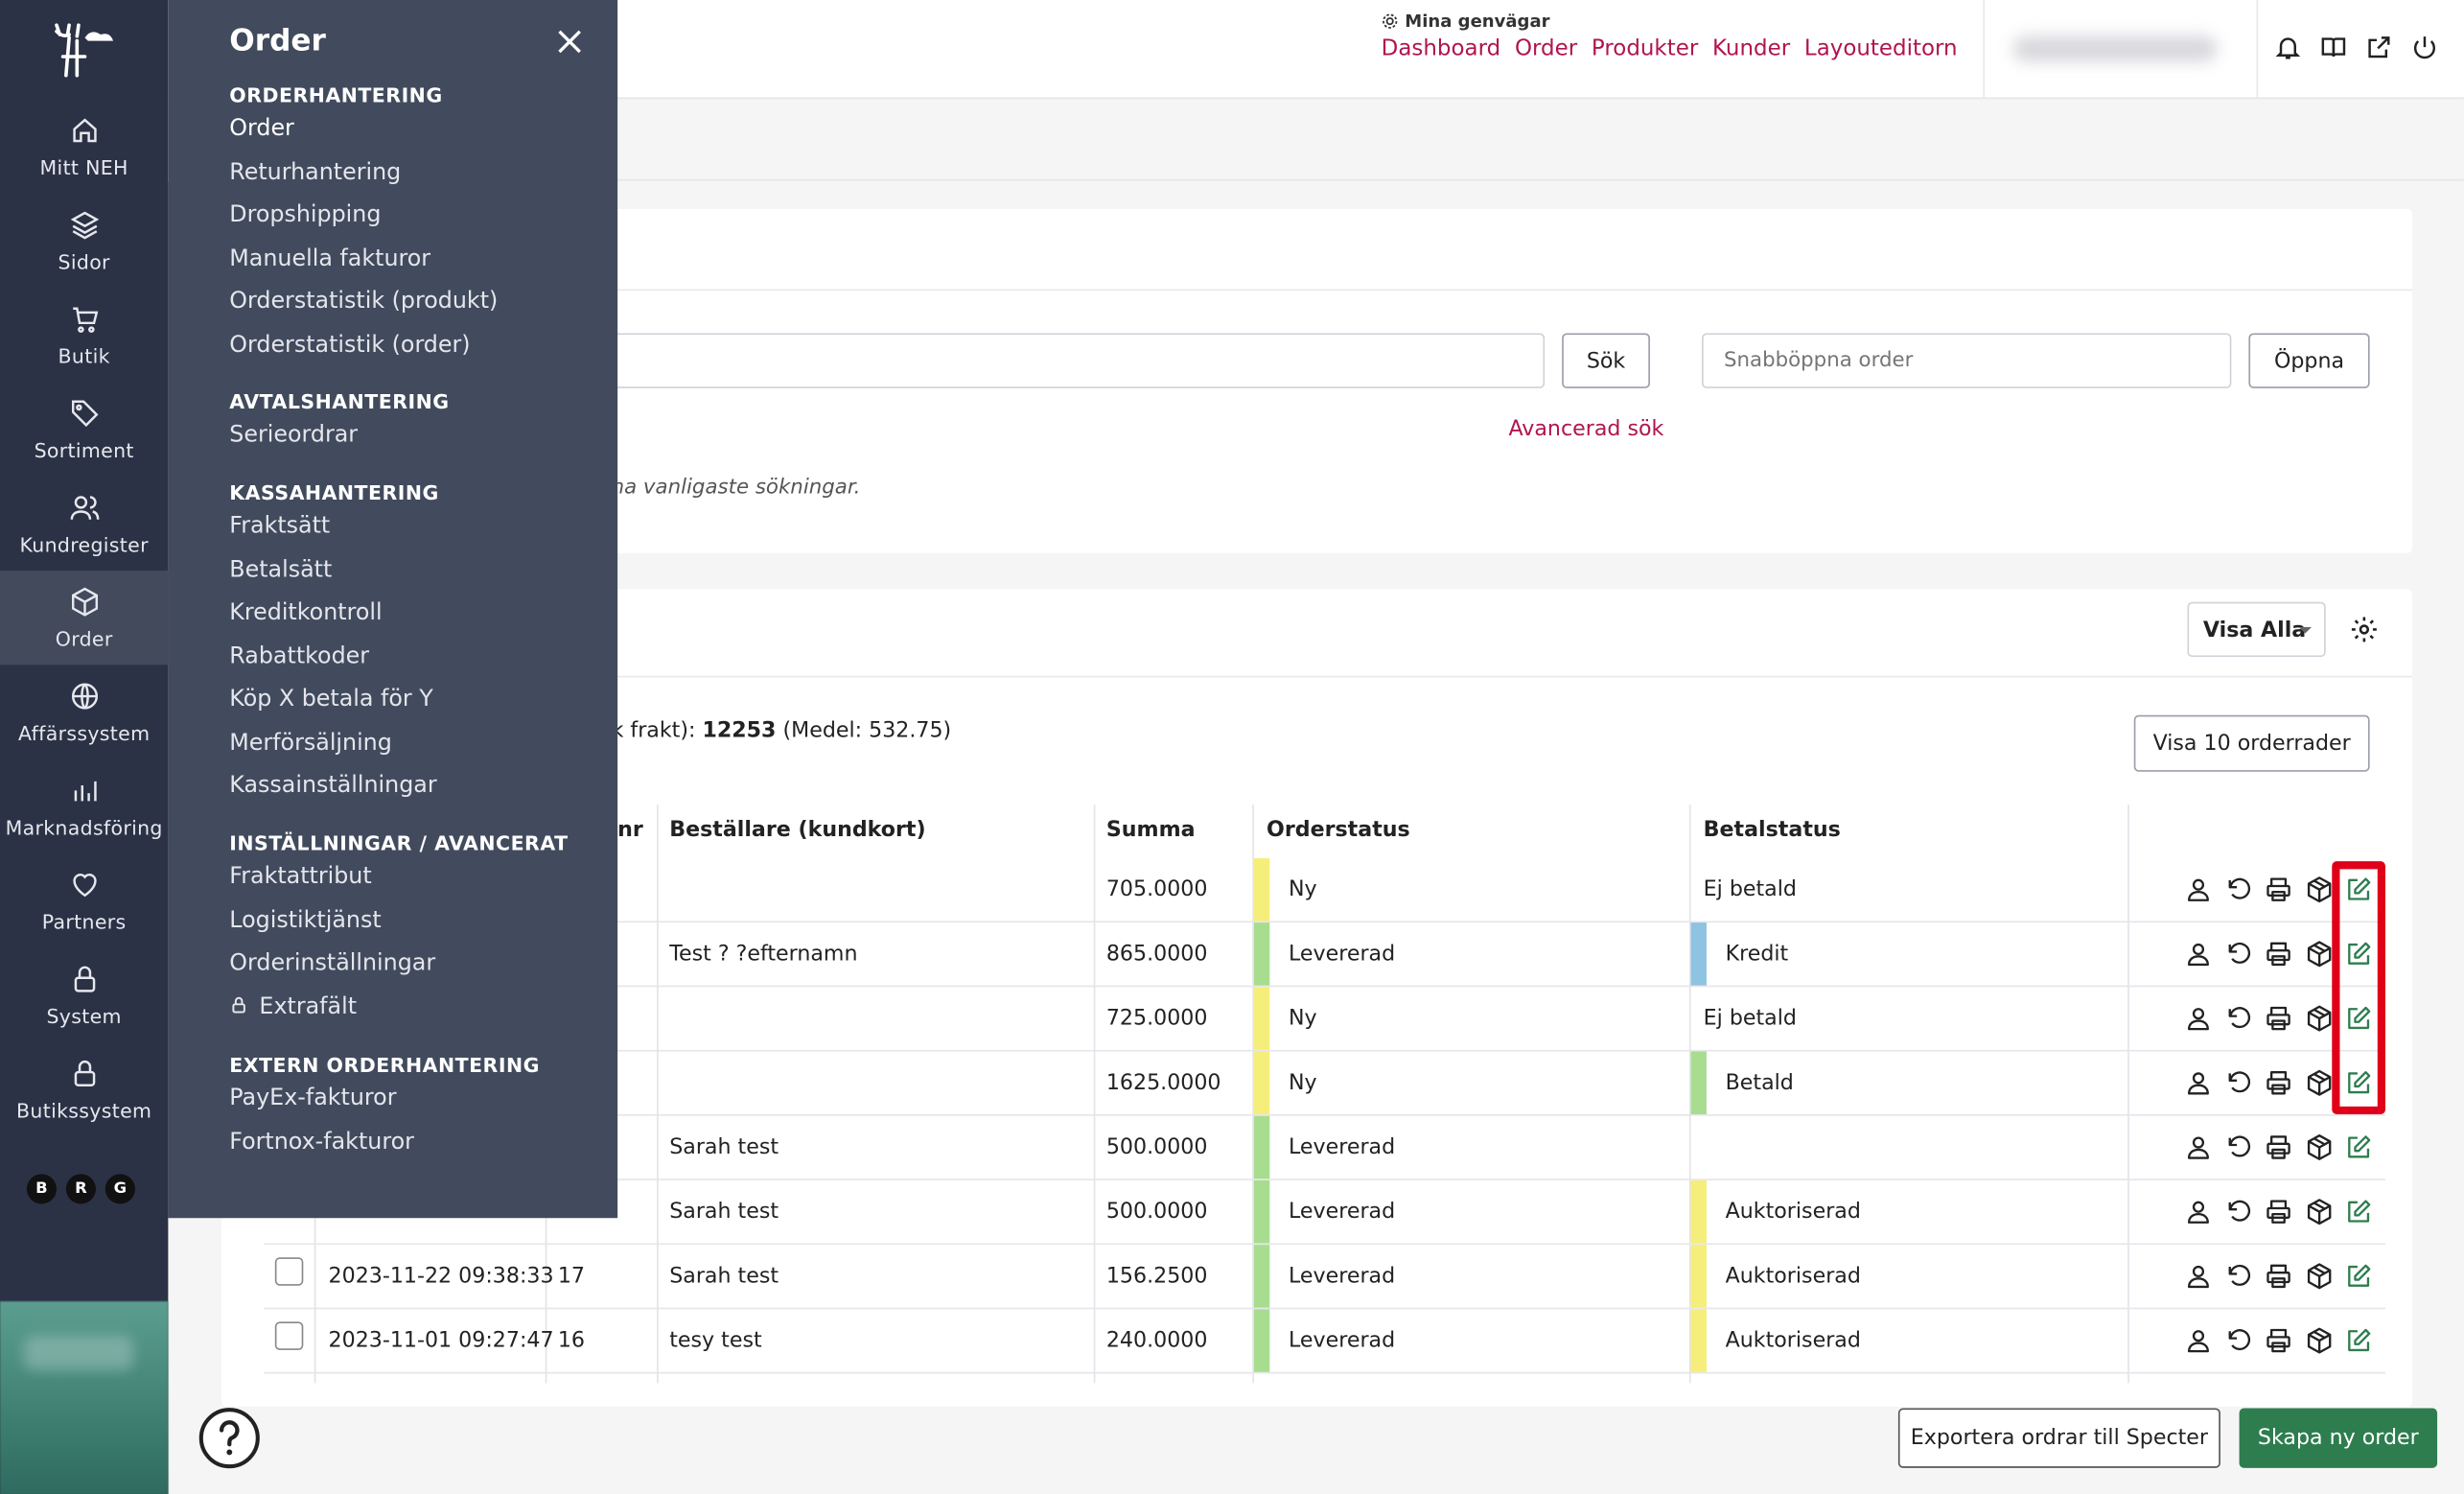  I want to click on close-icon, so click(569, 42).